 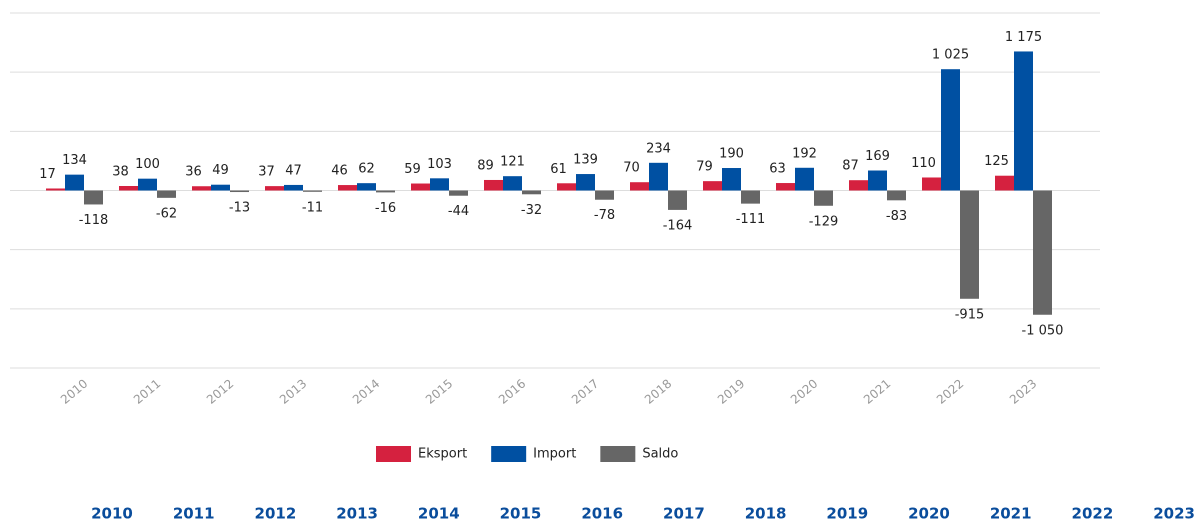 I want to click on year-link: 2012, so click(x=276, y=513).